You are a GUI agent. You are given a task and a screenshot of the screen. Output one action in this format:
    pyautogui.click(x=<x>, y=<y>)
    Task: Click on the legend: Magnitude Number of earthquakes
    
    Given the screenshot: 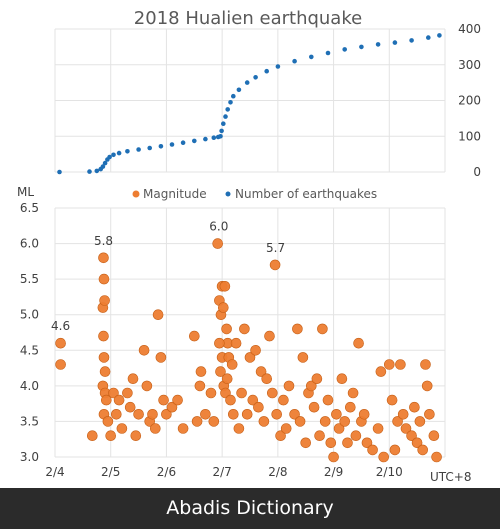 What is the action you would take?
    pyautogui.click(x=254, y=194)
    